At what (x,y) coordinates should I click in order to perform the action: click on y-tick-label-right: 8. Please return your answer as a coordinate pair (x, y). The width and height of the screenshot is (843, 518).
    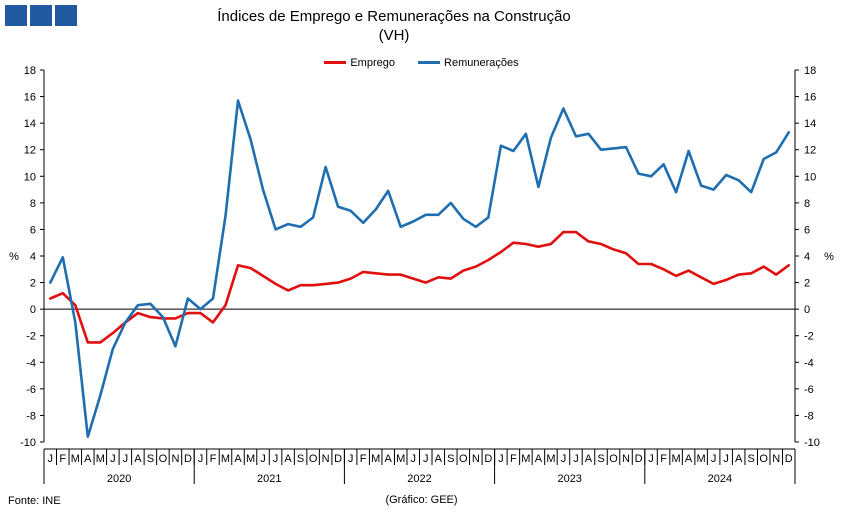
    Looking at the image, I should click on (807, 204).